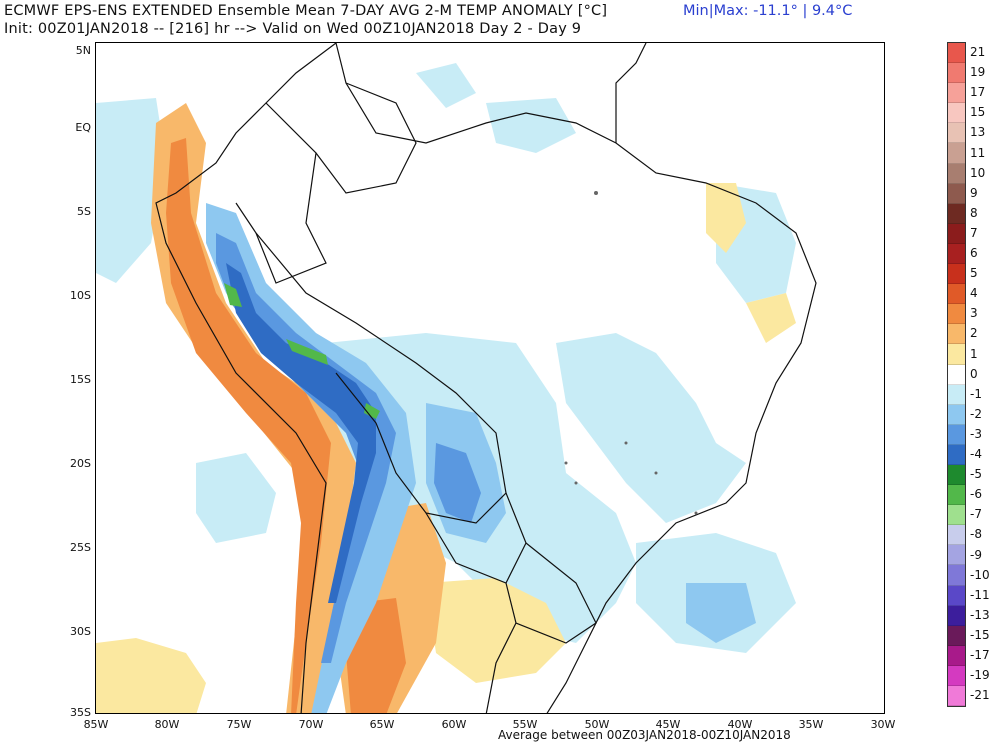  What do you see at coordinates (740, 724) in the screenshot?
I see `lon-label: 40W` at bounding box center [740, 724].